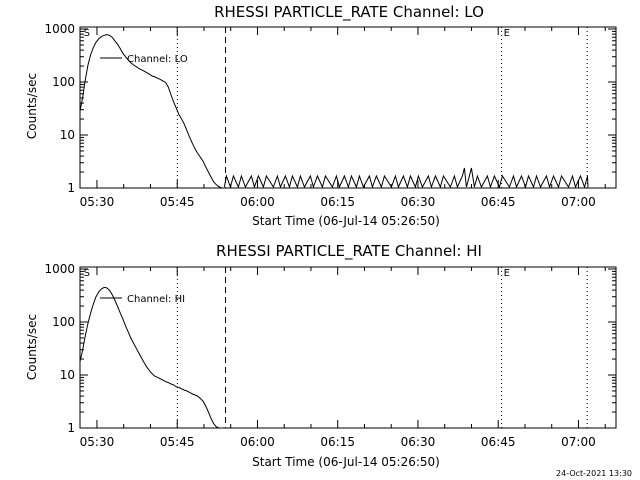 The image size is (640, 480). What do you see at coordinates (578, 202) in the screenshot?
I see `x-tick-label-lo: 07:00` at bounding box center [578, 202].